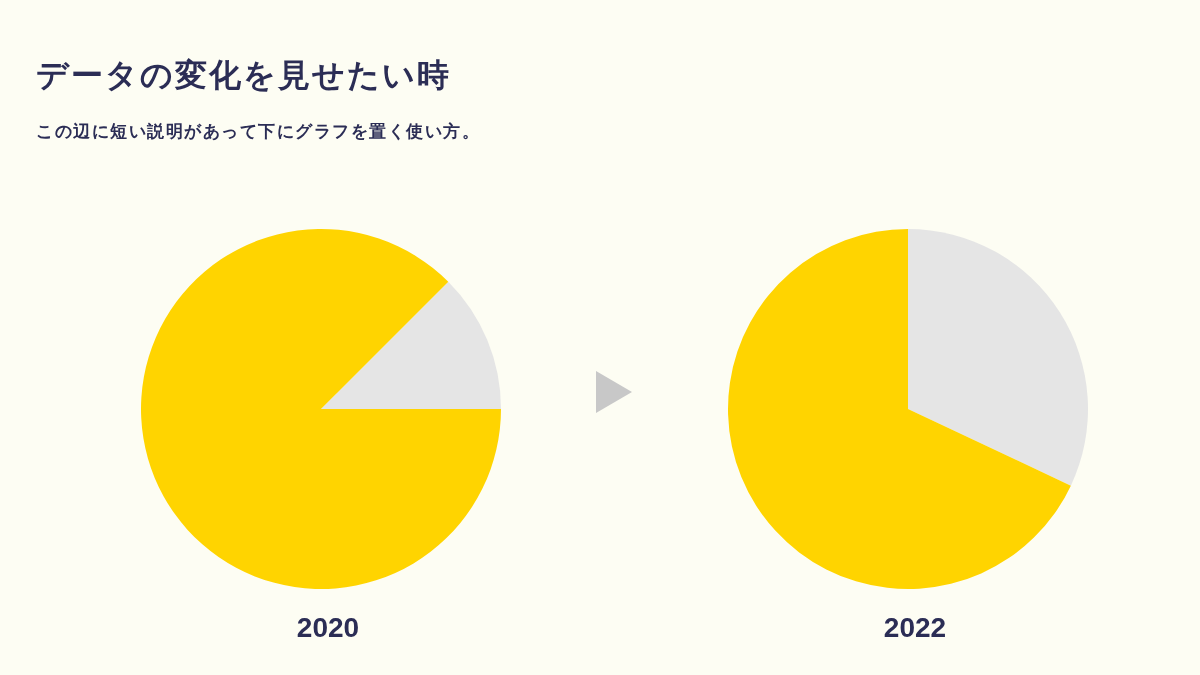 This screenshot has height=675, width=1200. What do you see at coordinates (915, 627) in the screenshot?
I see `text: 2022` at bounding box center [915, 627].